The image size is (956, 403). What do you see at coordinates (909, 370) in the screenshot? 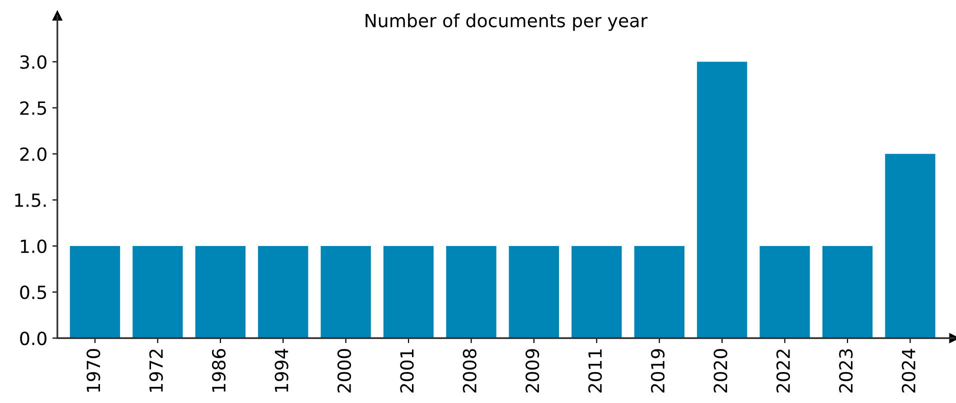
I see `x-tick-label: 2024` at bounding box center [909, 370].